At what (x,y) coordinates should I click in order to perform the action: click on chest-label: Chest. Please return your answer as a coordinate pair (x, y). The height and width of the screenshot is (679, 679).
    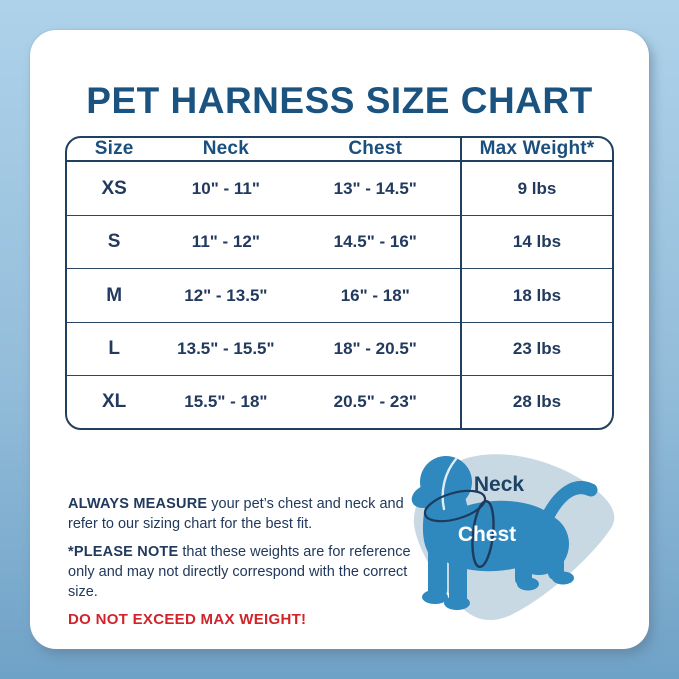
    Looking at the image, I should click on (487, 534).